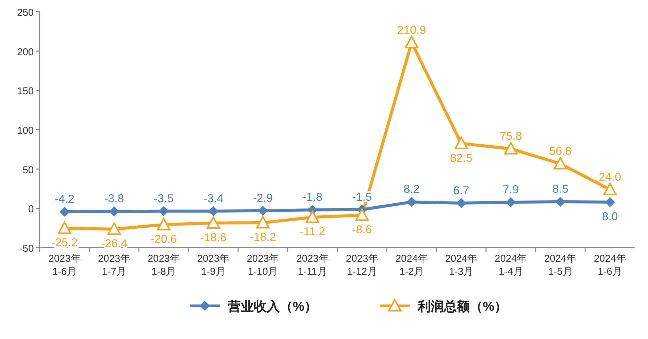  I want to click on data-label: -20.6, so click(164, 240).